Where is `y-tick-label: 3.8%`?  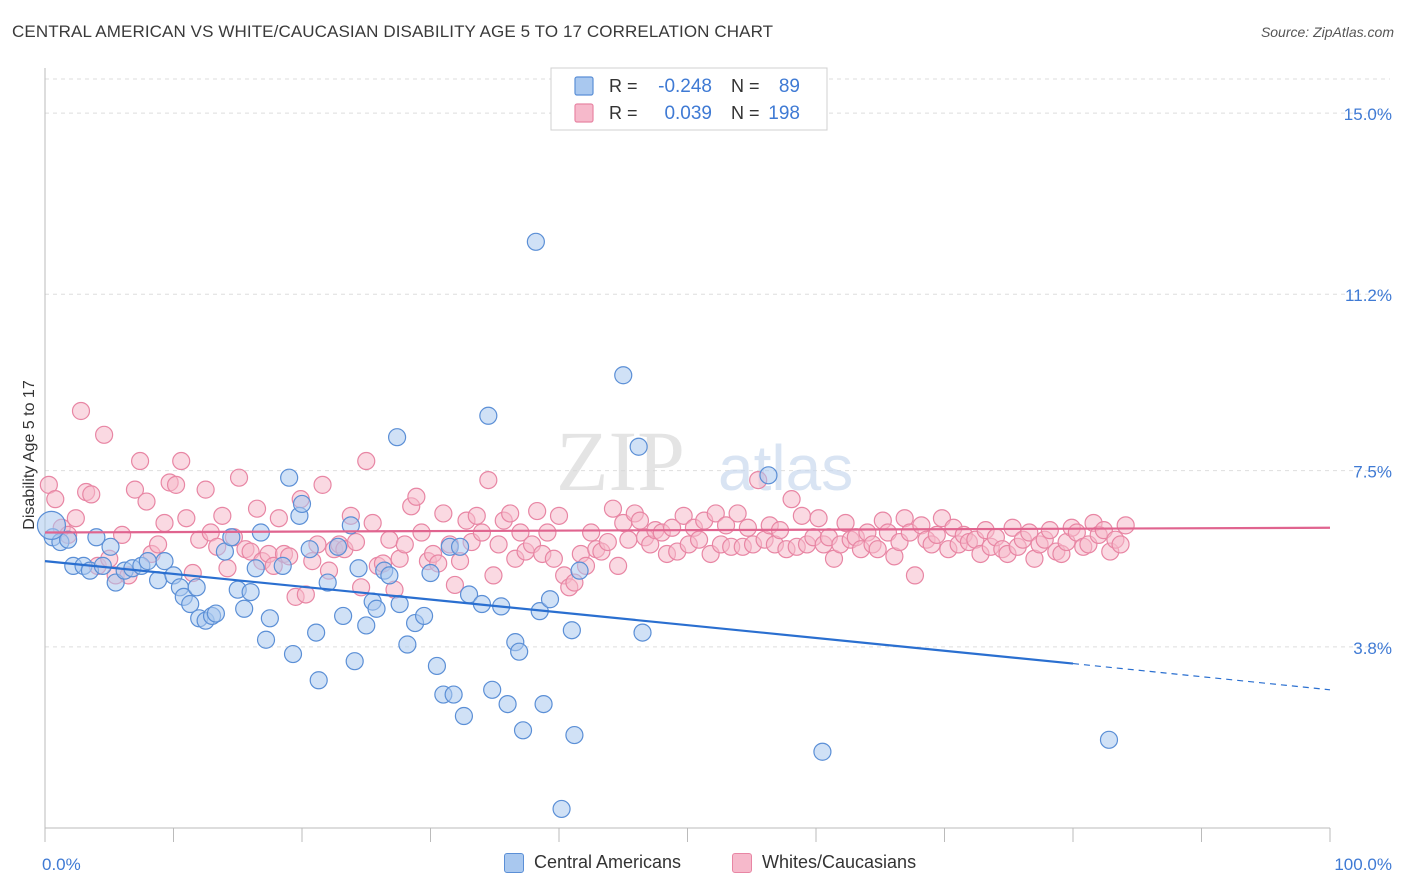
y-tick-label: 3.8% is located at coordinates (1372, 648).